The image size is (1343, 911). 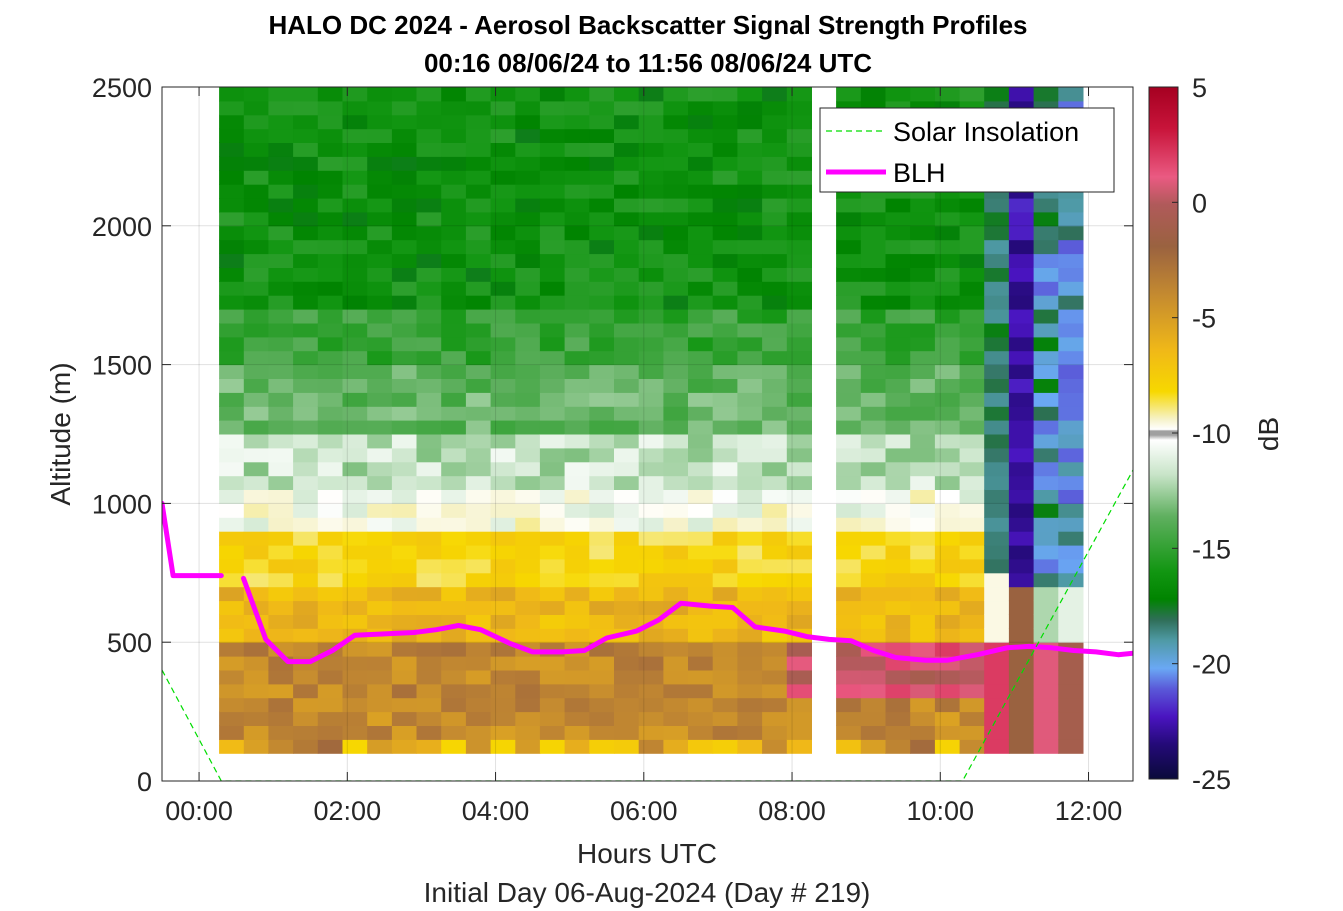 What do you see at coordinates (919, 173) in the screenshot?
I see `legend-blh-label: BLH` at bounding box center [919, 173].